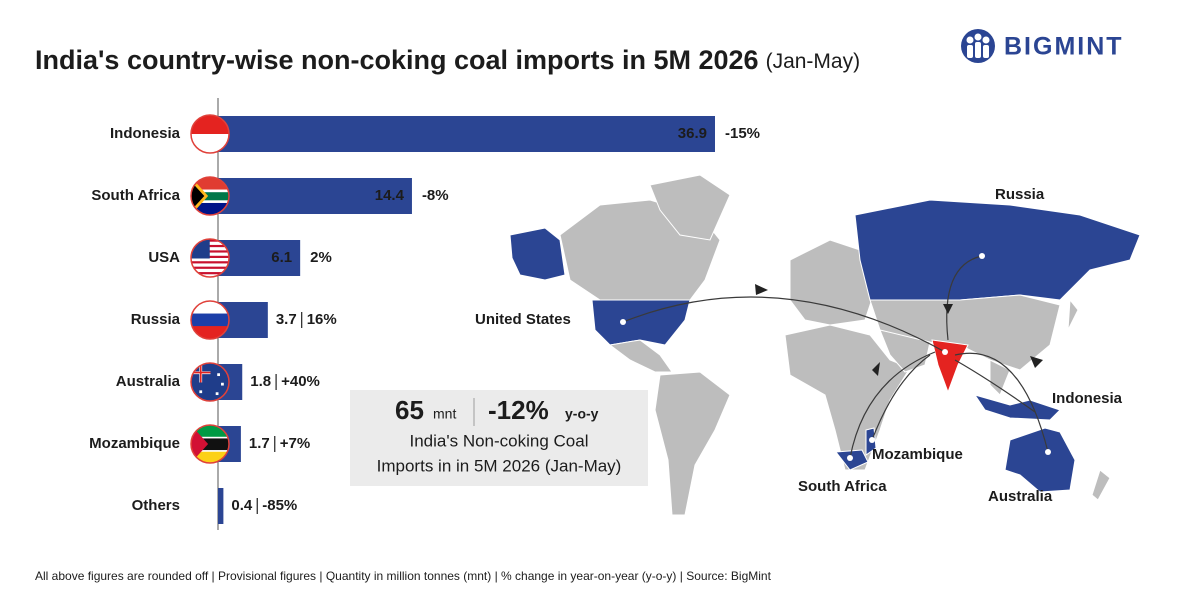 This screenshot has width=1200, height=600. What do you see at coordinates (164, 257) in the screenshot?
I see `category-label: USA` at bounding box center [164, 257].